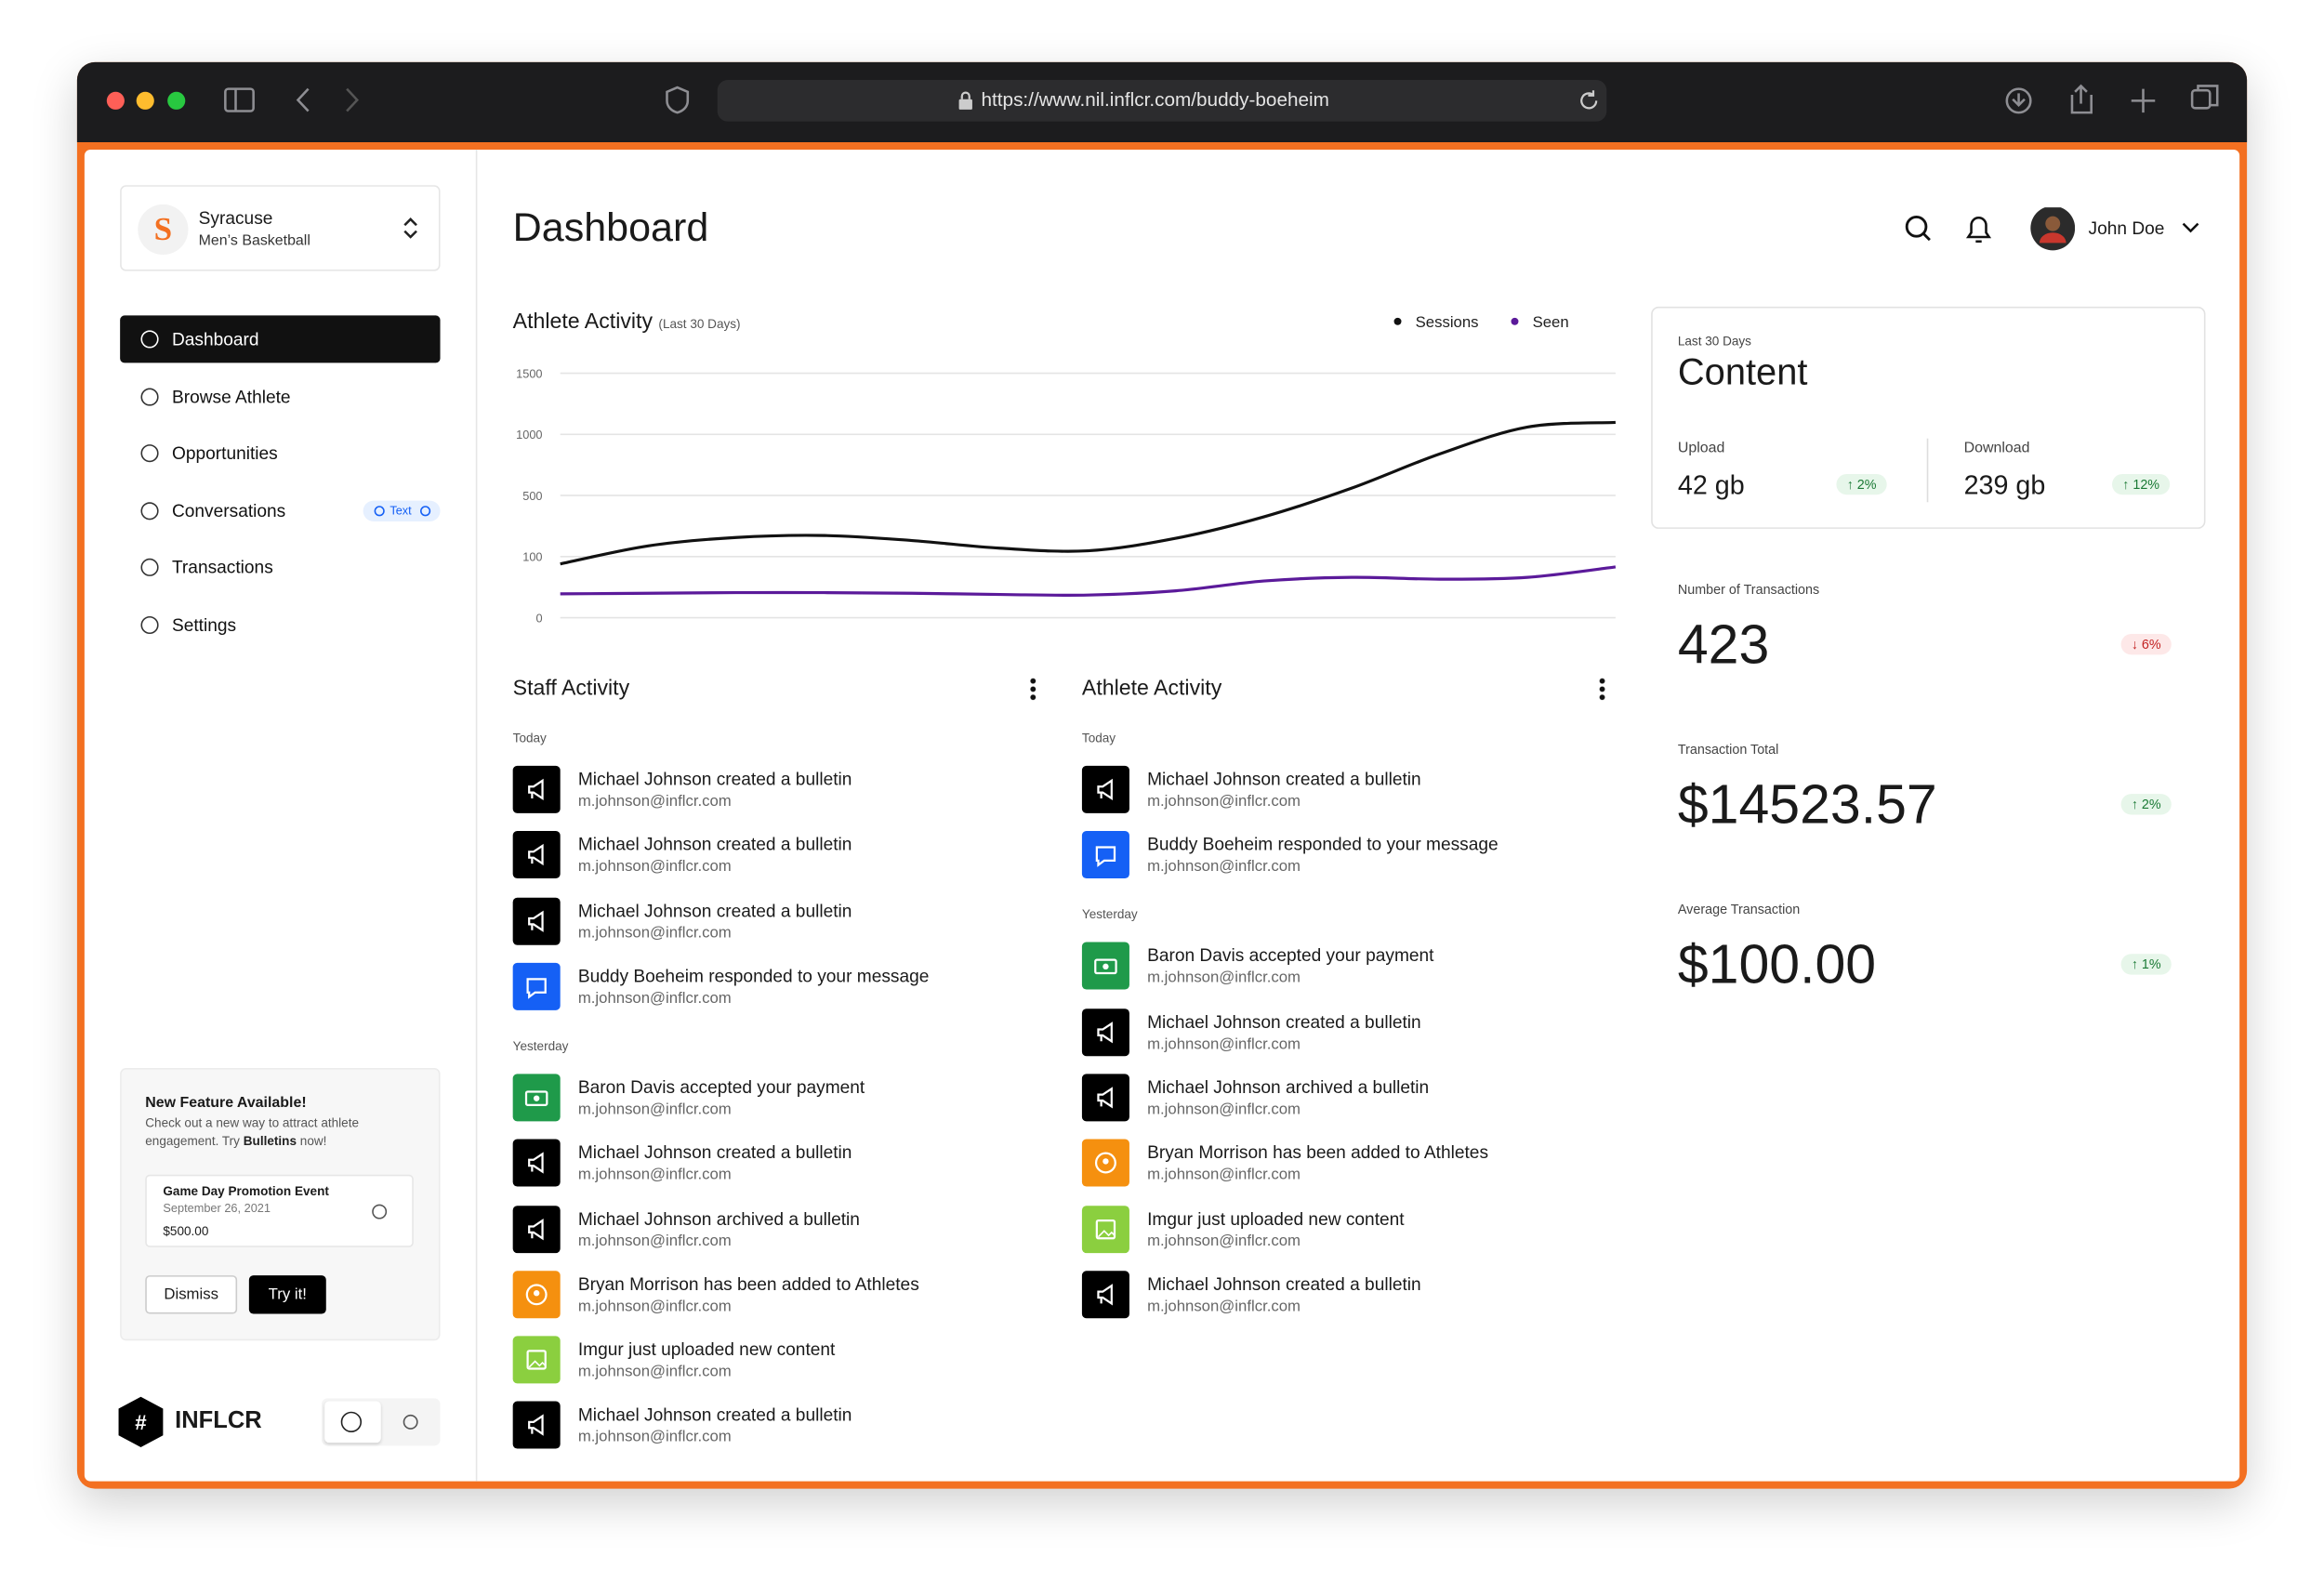  Describe the element at coordinates (228, 510) in the screenshot. I see `nav-item: Conversations` at that location.